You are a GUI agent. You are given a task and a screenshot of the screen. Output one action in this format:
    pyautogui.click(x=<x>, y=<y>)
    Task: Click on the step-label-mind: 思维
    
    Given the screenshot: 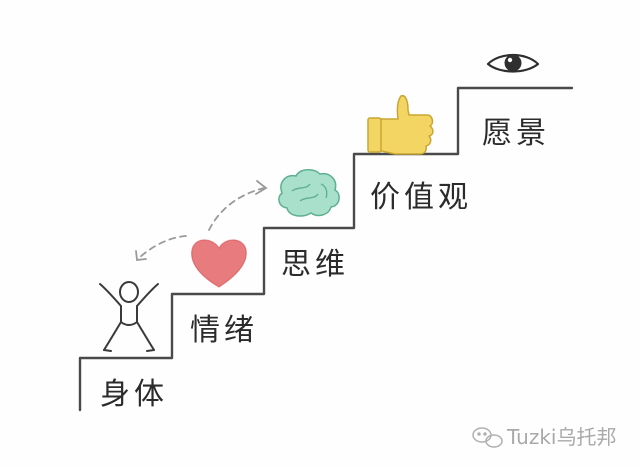 What is the action you would take?
    pyautogui.click(x=315, y=264)
    